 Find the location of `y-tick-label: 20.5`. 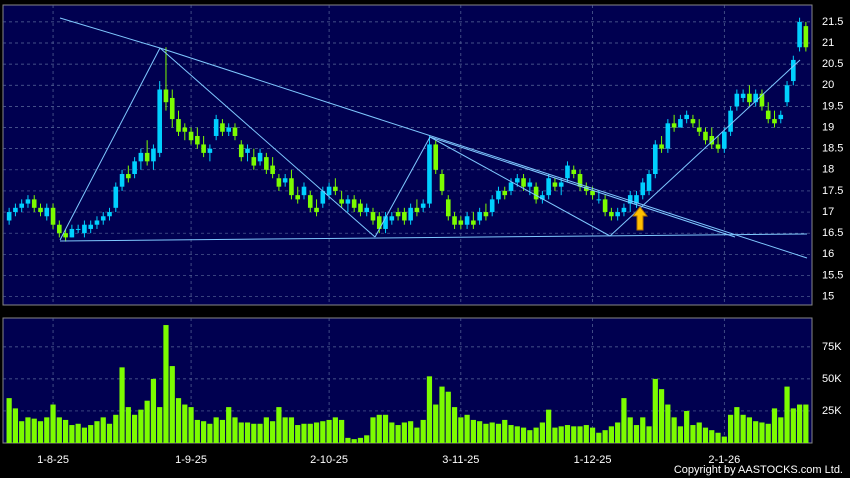

y-tick-label: 20.5 is located at coordinates (832, 64).